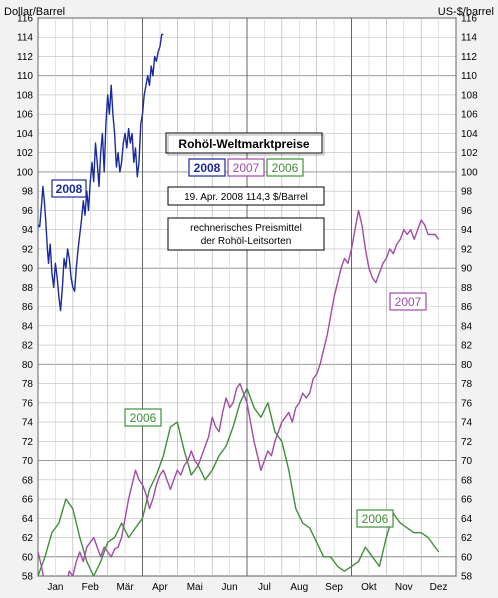 Image resolution: width=498 pixels, height=598 pixels. Describe the element at coordinates (264, 587) in the screenshot. I see `month-label-6: Jul` at that location.